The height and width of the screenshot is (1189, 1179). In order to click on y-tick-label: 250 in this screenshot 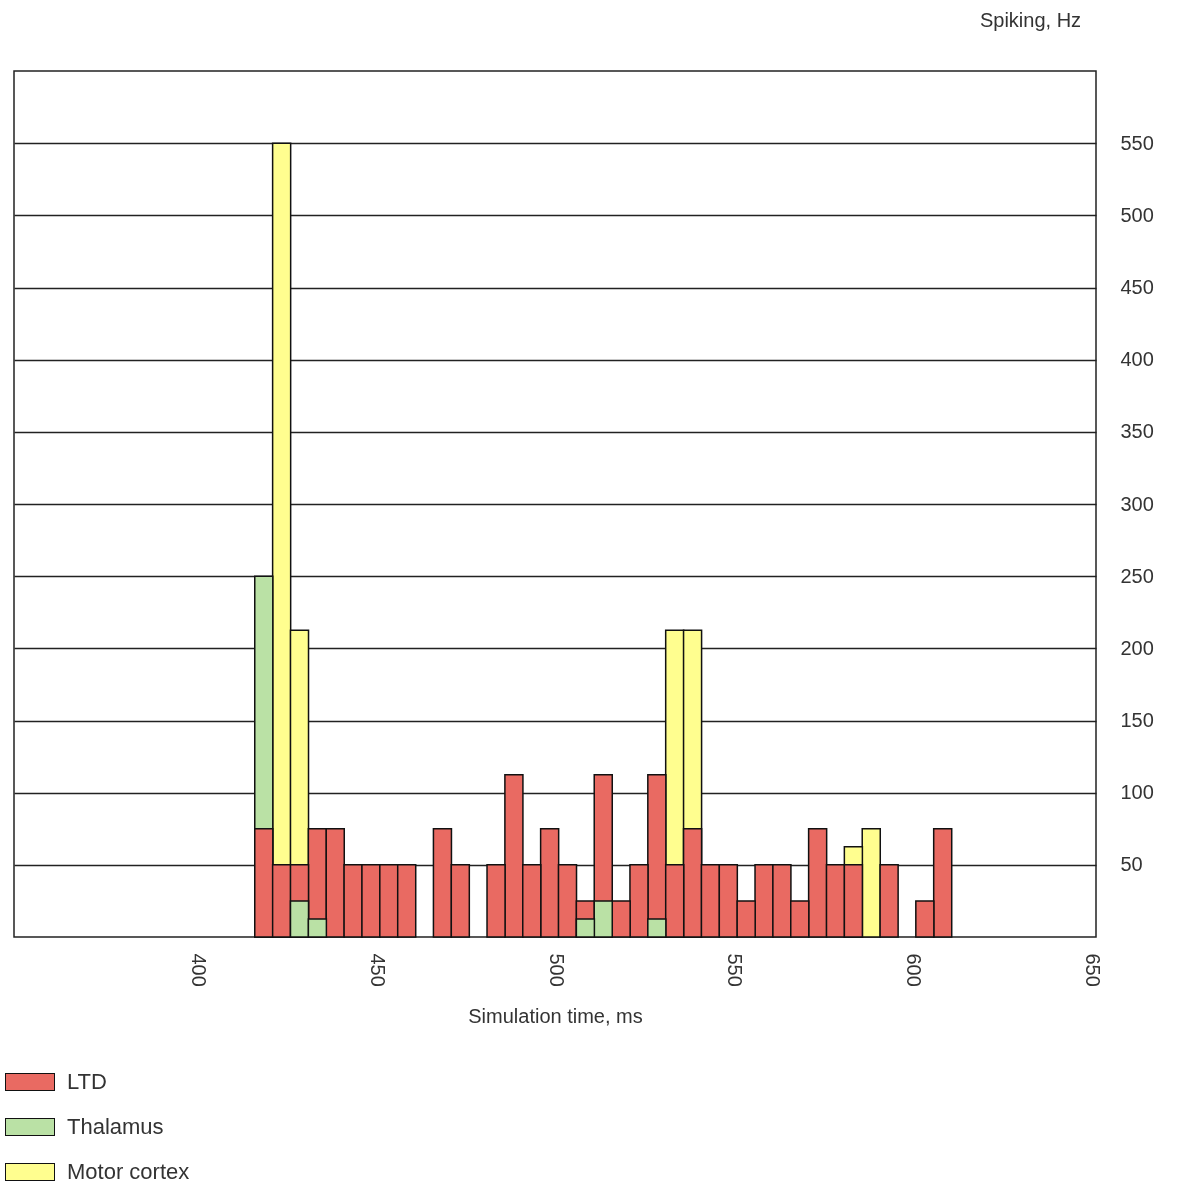, I will do `click(1137, 575)`.